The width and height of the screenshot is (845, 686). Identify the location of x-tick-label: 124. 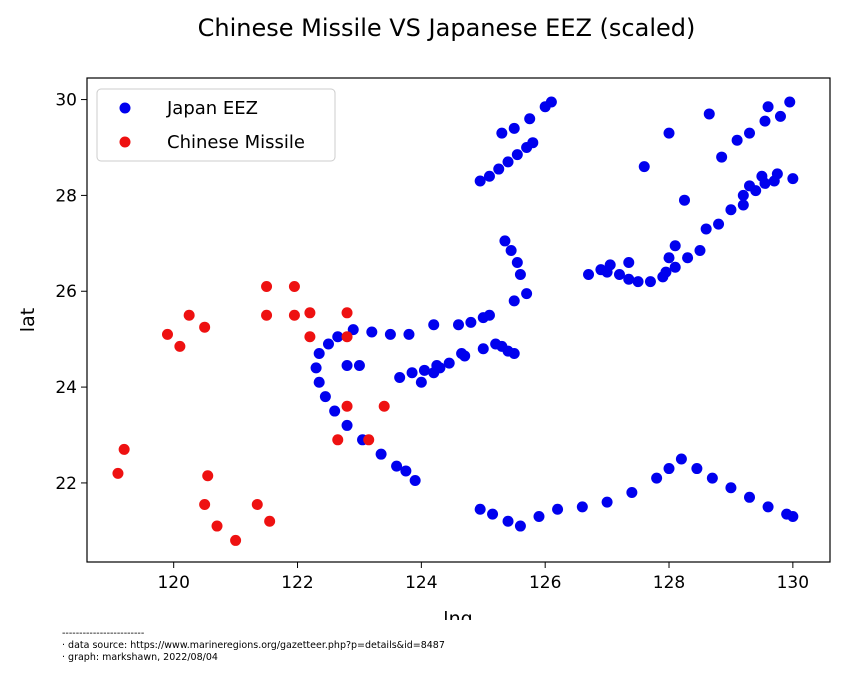
(421, 583).